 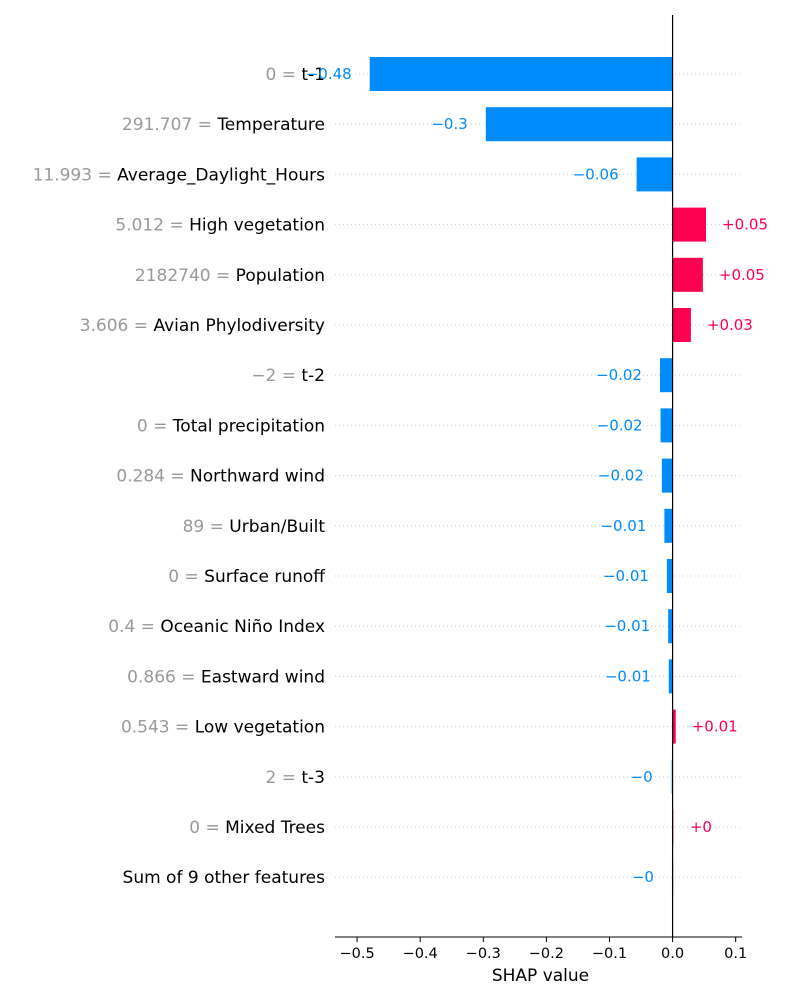 What do you see at coordinates (265, 577) in the screenshot?
I see `feature-name: Surface runoff` at bounding box center [265, 577].